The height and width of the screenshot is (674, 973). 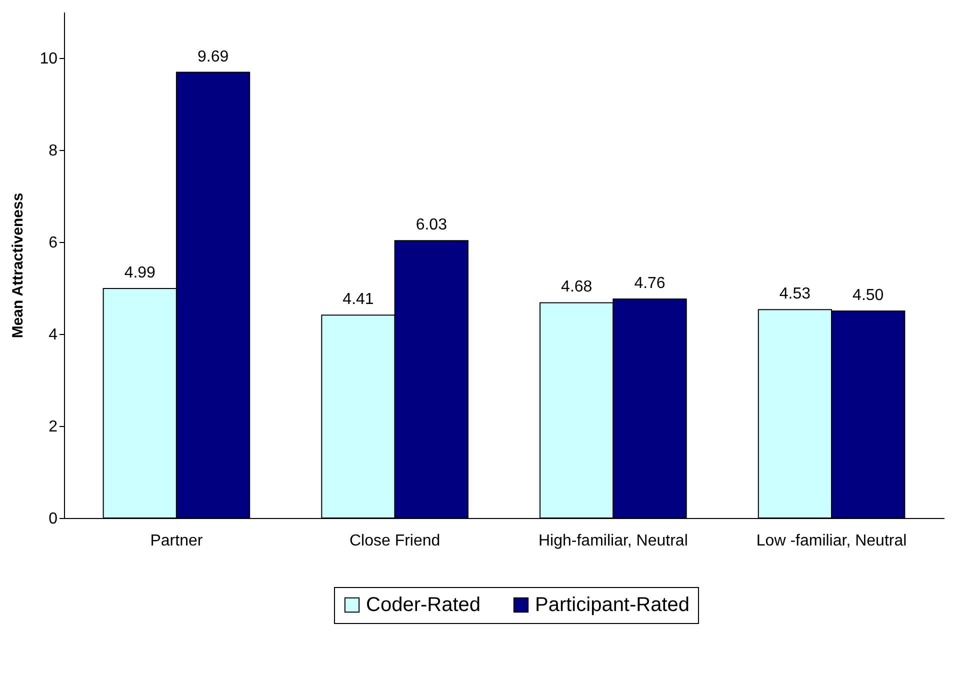 What do you see at coordinates (868, 295) in the screenshot?
I see `data-label: 4.50` at bounding box center [868, 295].